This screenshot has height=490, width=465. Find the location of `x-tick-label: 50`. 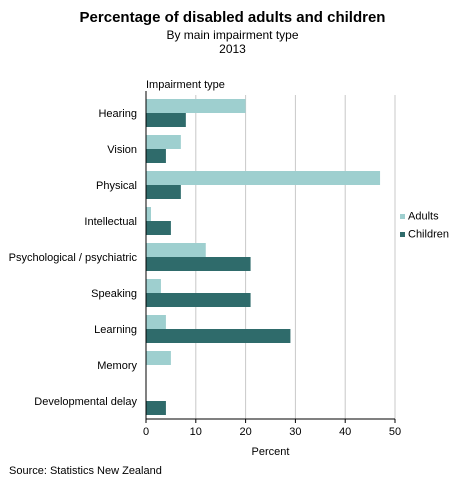

x-tick-label: 50 is located at coordinates (395, 432).